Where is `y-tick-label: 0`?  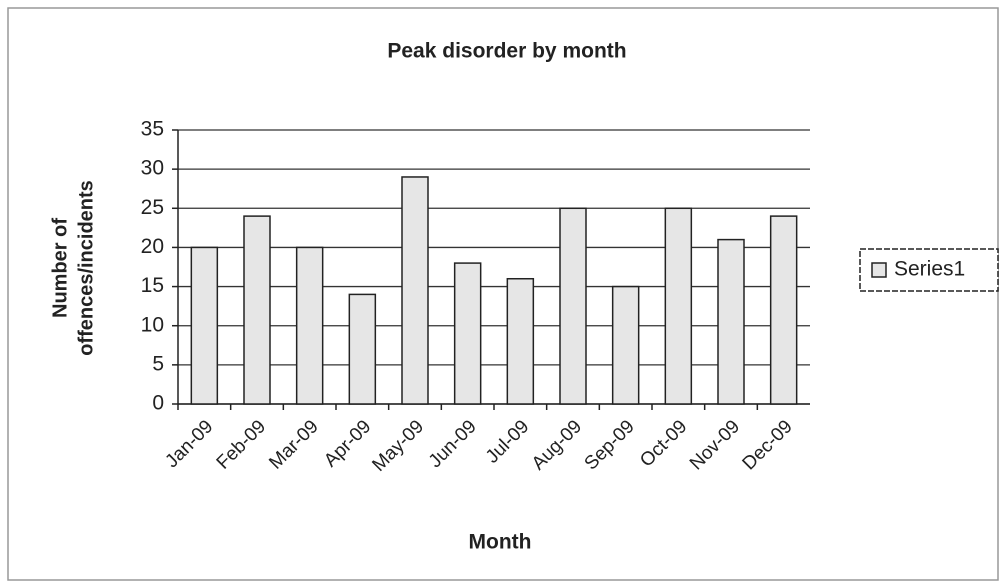
y-tick-label: 0 is located at coordinates (158, 403).